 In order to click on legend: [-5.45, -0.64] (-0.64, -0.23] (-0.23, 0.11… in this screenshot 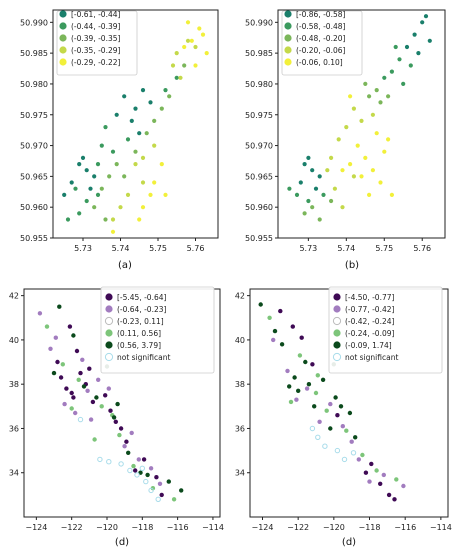, I will do `click(157, 330)`.